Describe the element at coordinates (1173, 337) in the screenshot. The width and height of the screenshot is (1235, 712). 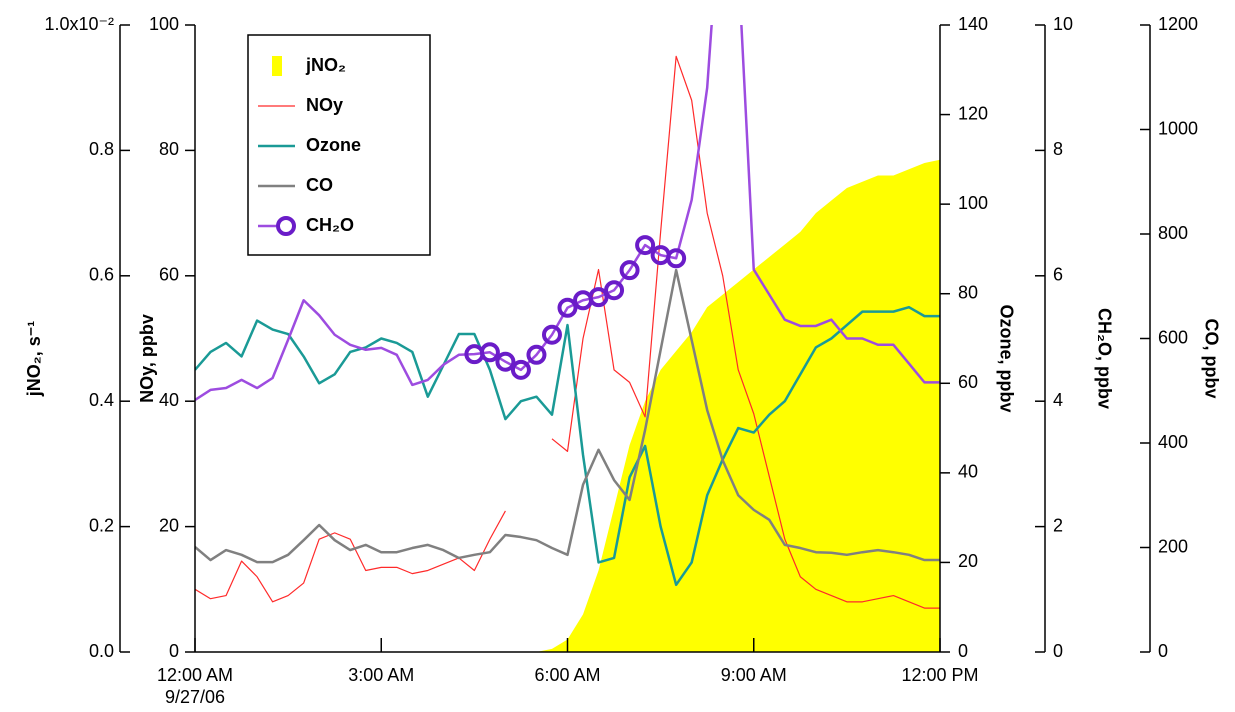
I see `y-tick-label: 600` at that location.